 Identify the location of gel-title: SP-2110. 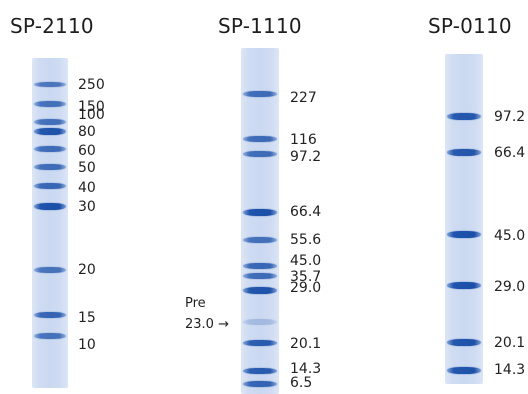
(52, 26).